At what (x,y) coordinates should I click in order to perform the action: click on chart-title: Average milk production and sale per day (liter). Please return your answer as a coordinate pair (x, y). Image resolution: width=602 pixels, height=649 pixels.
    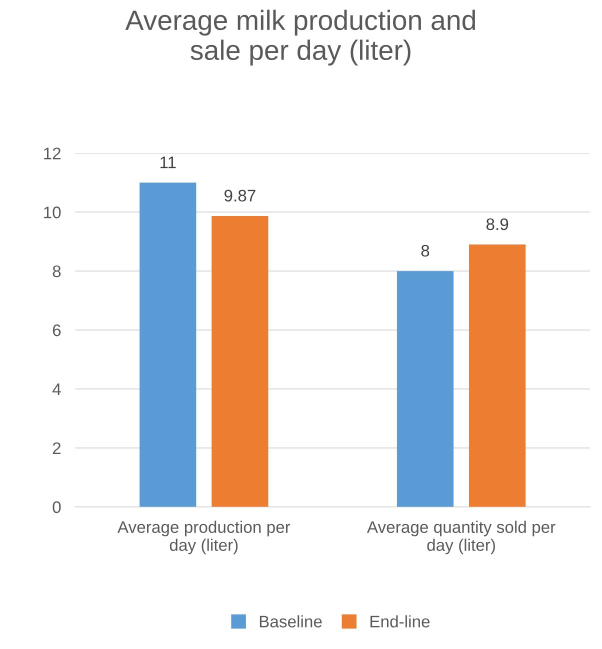
    Looking at the image, I should click on (300, 38).